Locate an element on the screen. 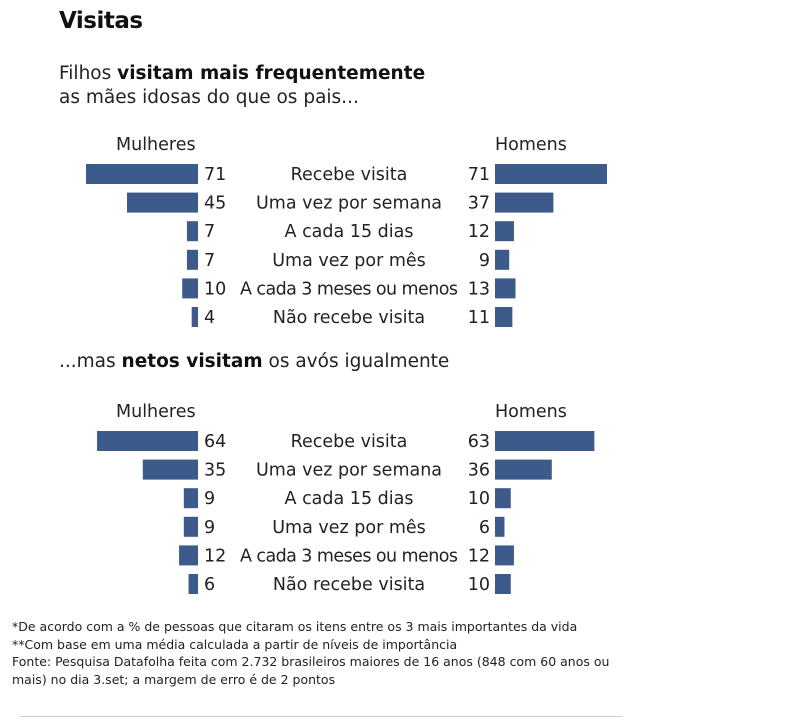  value-left-nao-recebe-visita: 4 is located at coordinates (209, 318).